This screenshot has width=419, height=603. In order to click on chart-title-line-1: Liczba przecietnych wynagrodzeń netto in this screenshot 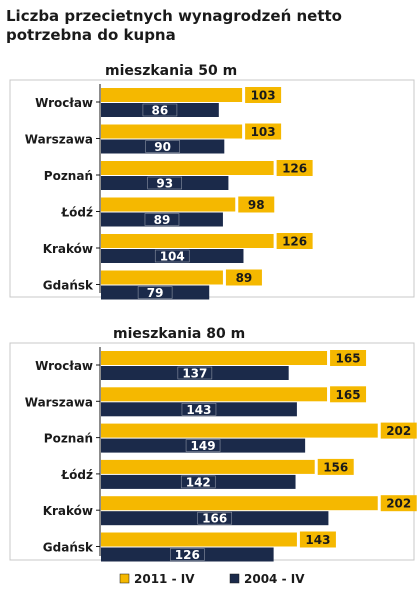, I will do `click(174, 16)`.